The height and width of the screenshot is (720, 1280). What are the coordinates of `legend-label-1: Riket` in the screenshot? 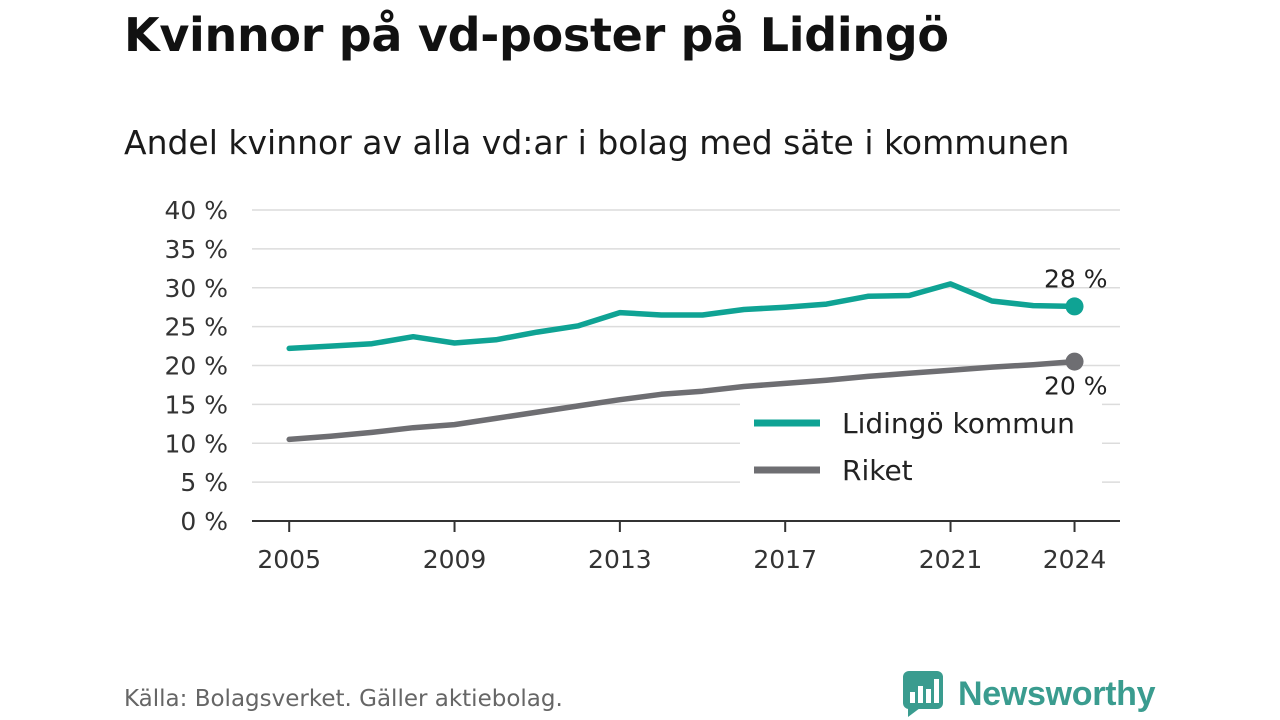 It's located at (877, 470).